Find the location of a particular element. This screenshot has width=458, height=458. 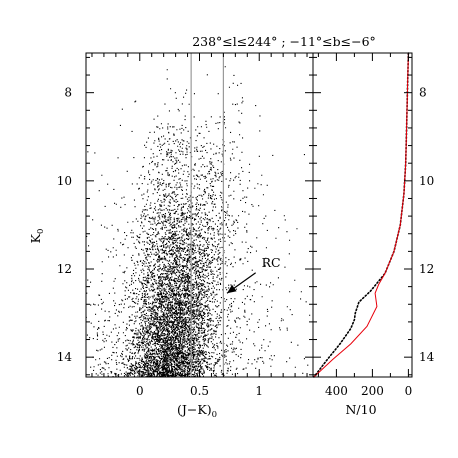

lf-y-tick-label-14: 14 is located at coordinates (427, 357).